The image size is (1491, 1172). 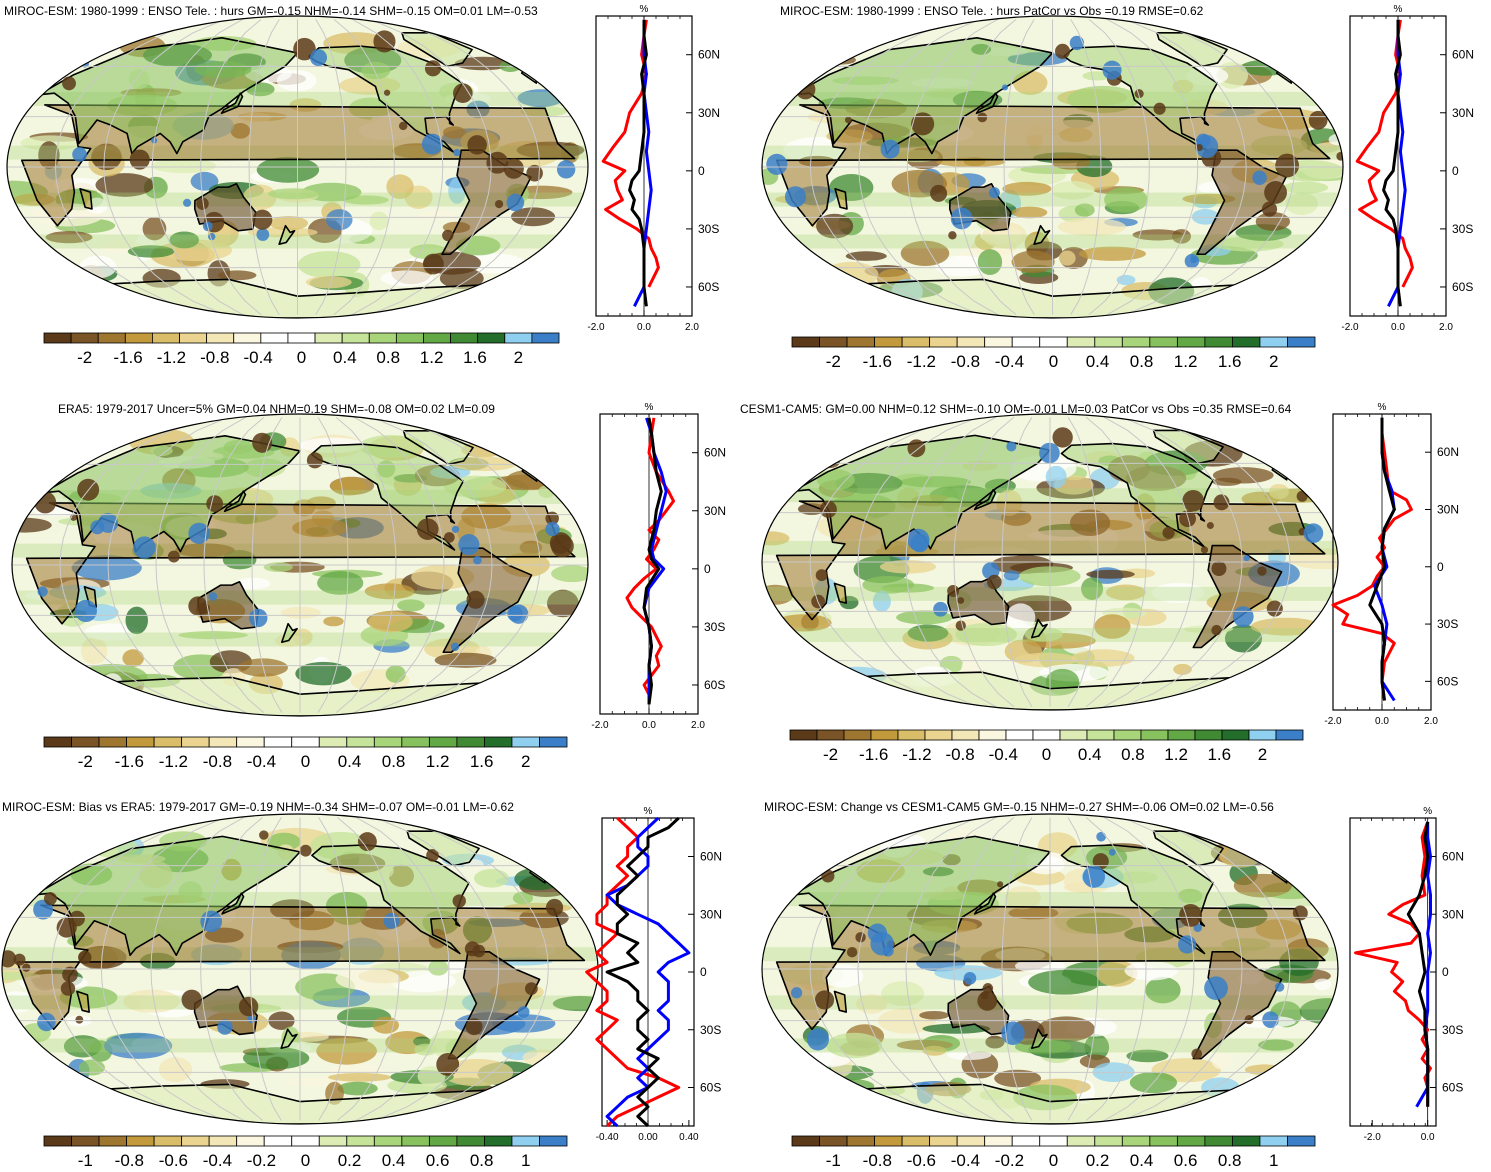 I want to click on colorbar-label: 0.4, so click(x=394, y=1160).